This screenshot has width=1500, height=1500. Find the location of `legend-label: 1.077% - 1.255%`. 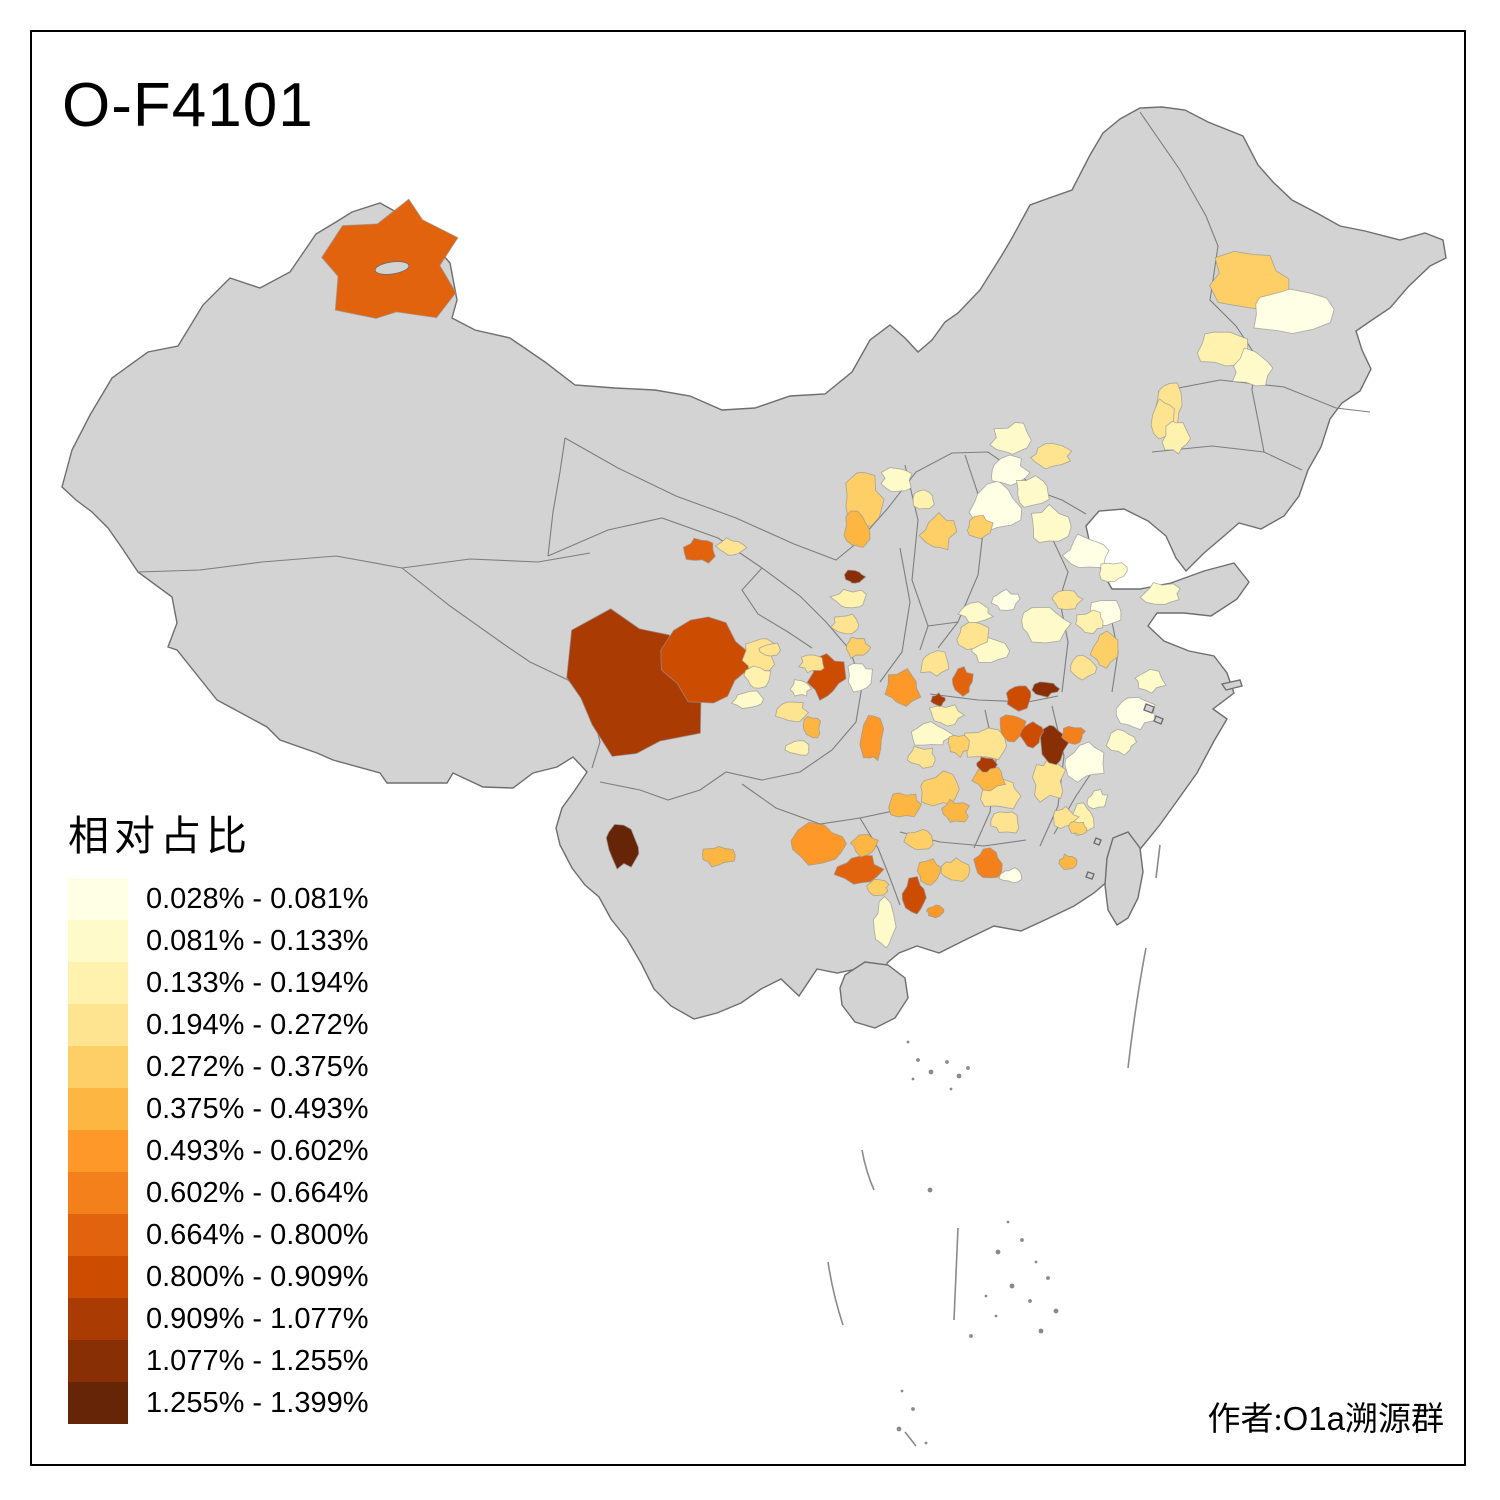

legend-label: 1.077% - 1.255% is located at coordinates (257, 1360).